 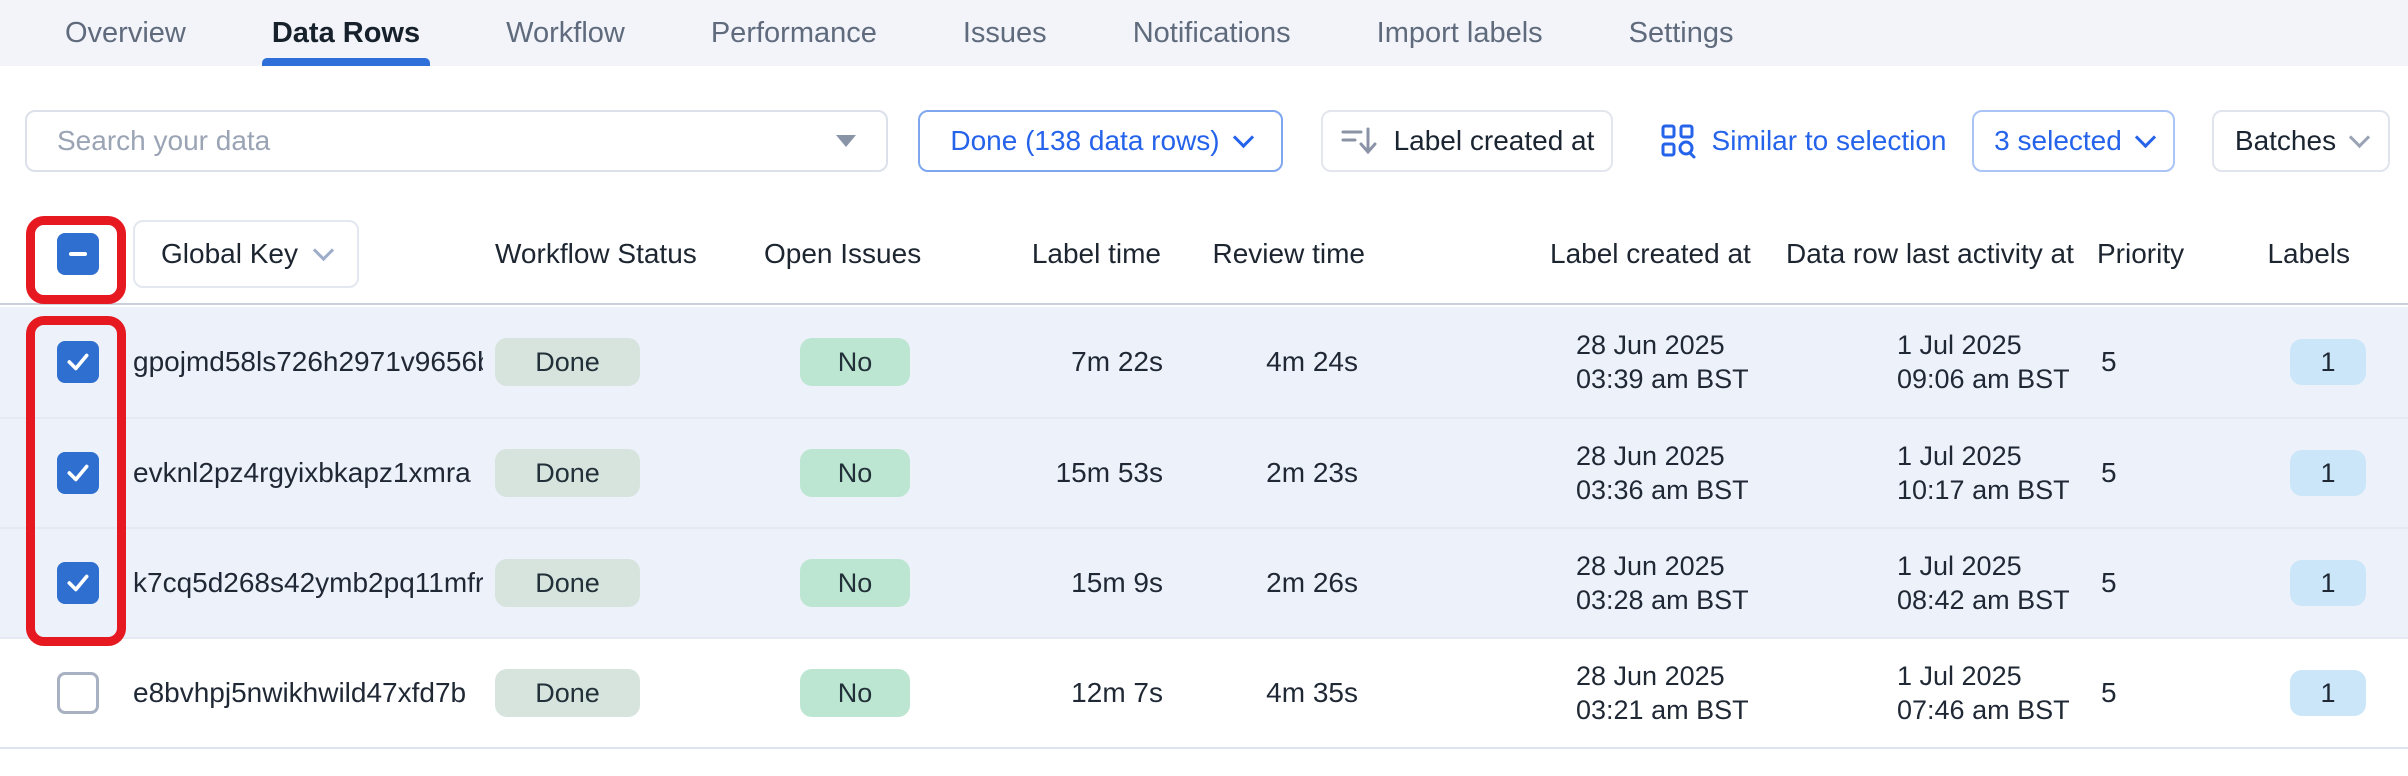 I want to click on tab-import-labels: Import labels, so click(x=1459, y=32).